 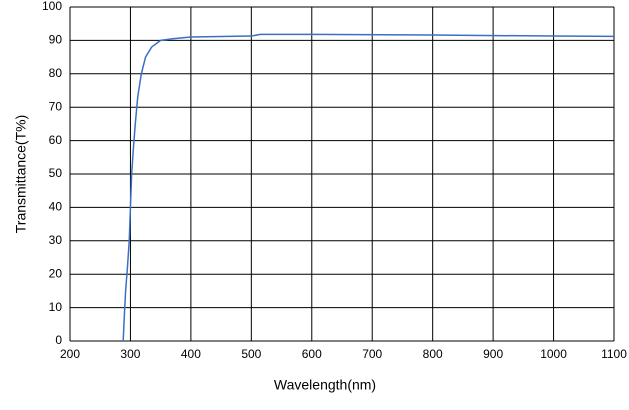 What do you see at coordinates (325, 385) in the screenshot?
I see `x-axis-title: Wavelength(nm)` at bounding box center [325, 385].